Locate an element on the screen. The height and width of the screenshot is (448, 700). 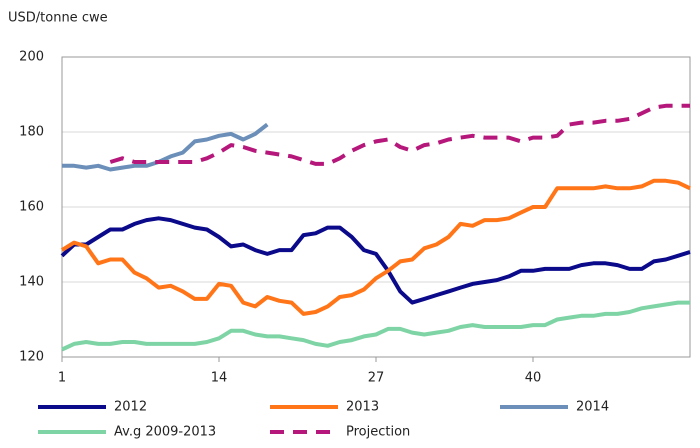
legend-label: 2012 is located at coordinates (130, 407).